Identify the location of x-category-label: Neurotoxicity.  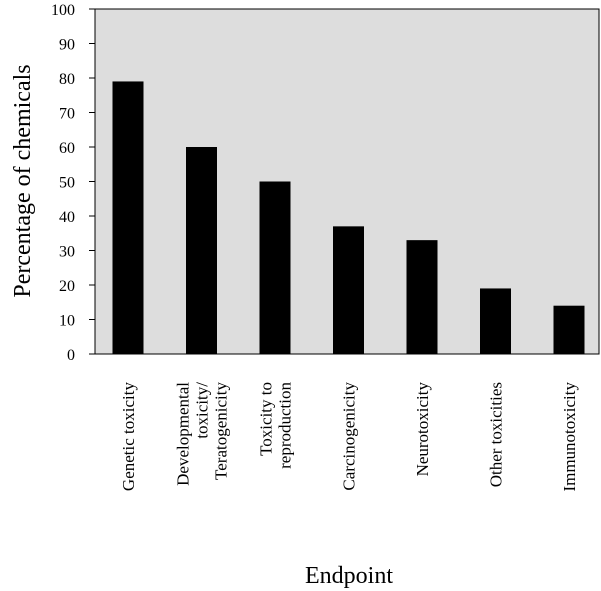
(422, 429).